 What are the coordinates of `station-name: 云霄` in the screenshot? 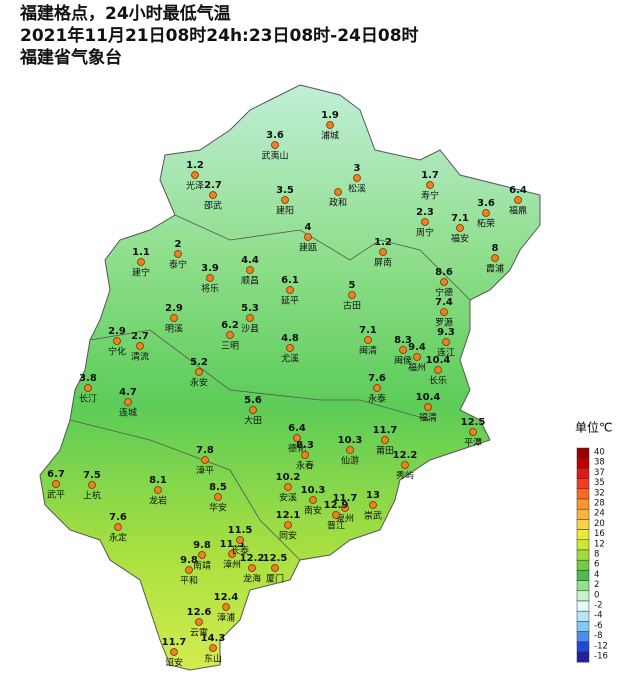 It's located at (199, 633).